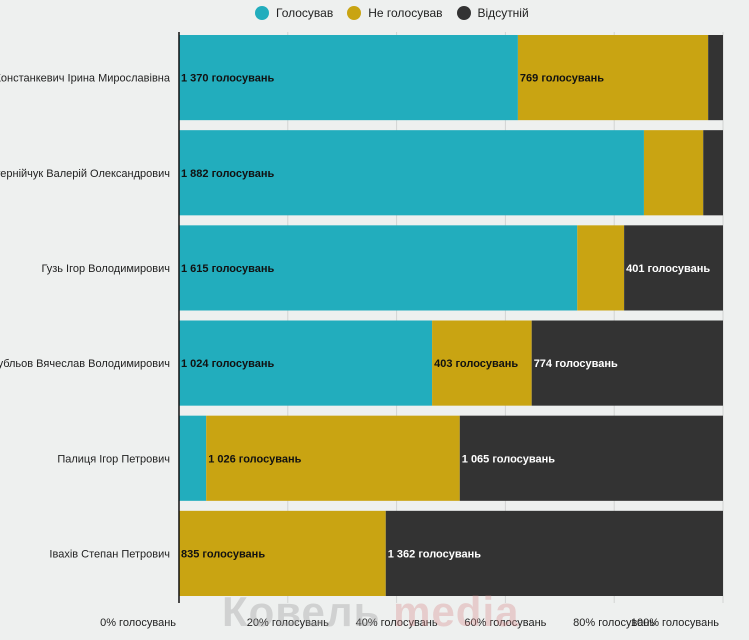 The width and height of the screenshot is (749, 640). Describe the element at coordinates (576, 364) in the screenshot. I see `data-label-3-2: 774 голосувань` at that location.